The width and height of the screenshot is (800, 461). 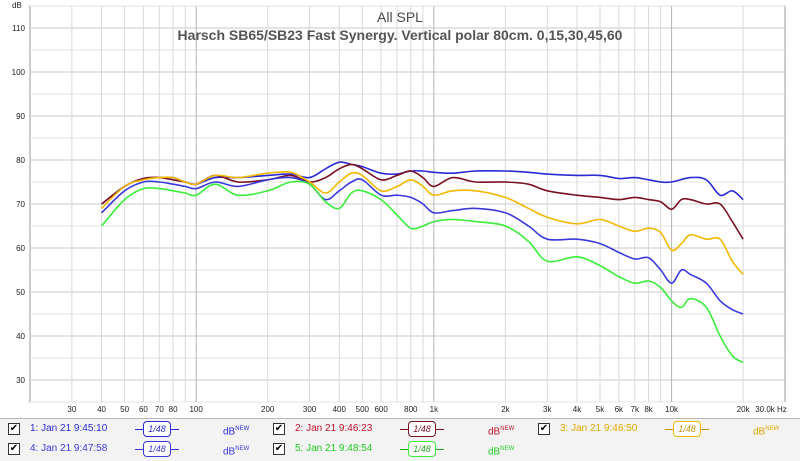 I want to click on y-tick-label: 50, so click(x=20, y=292).